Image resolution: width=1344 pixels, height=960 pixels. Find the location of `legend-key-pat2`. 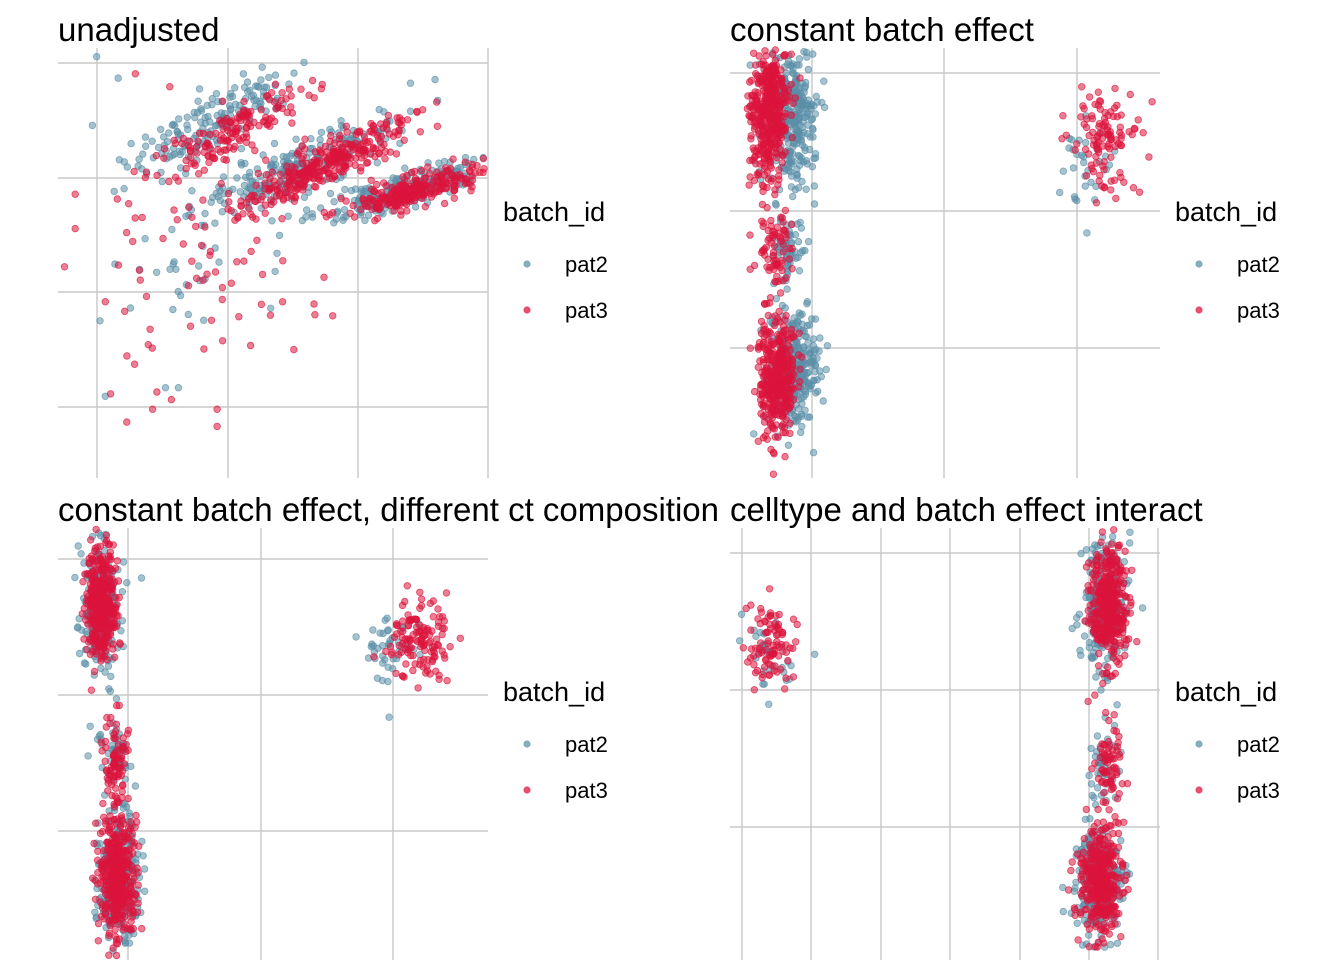

legend-key-pat2 is located at coordinates (527, 744).